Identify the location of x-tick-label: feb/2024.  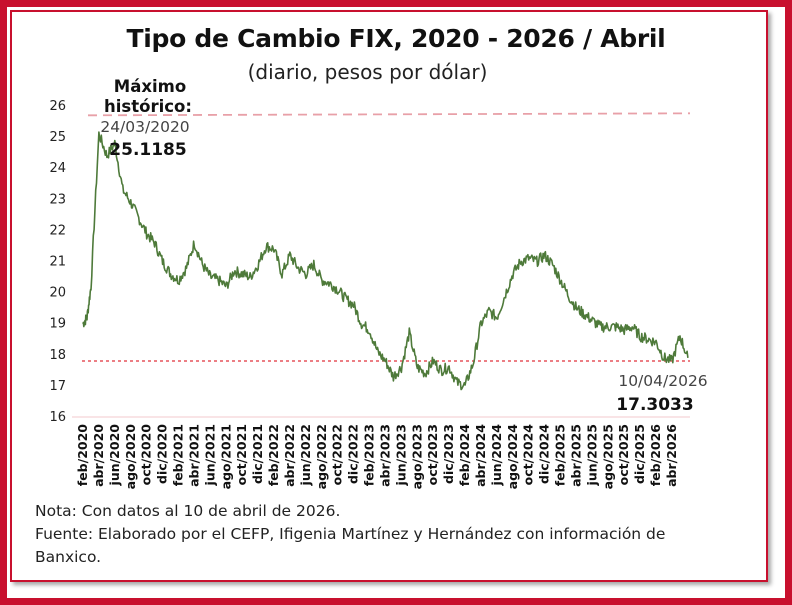
(464, 455).